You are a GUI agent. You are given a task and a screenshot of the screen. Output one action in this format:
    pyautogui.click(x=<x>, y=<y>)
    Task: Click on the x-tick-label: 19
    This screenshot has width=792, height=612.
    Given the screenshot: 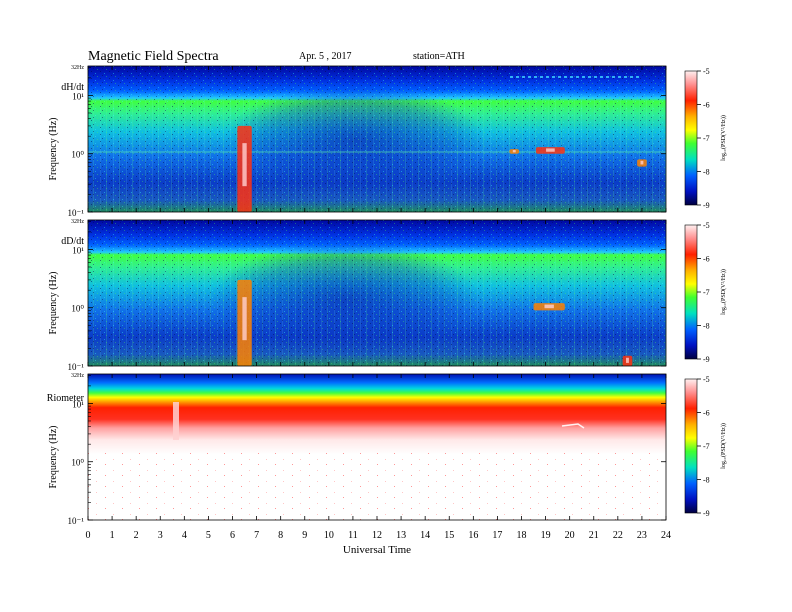 What is the action you would take?
    pyautogui.click(x=546, y=535)
    